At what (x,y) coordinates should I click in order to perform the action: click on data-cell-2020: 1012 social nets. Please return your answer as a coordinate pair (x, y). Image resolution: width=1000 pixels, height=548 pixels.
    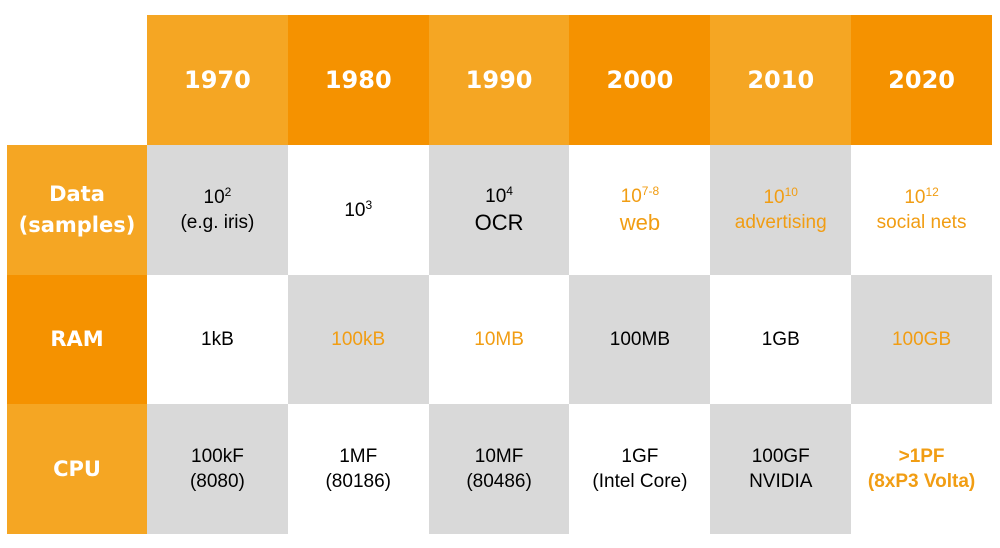
    Looking at the image, I should click on (921, 210).